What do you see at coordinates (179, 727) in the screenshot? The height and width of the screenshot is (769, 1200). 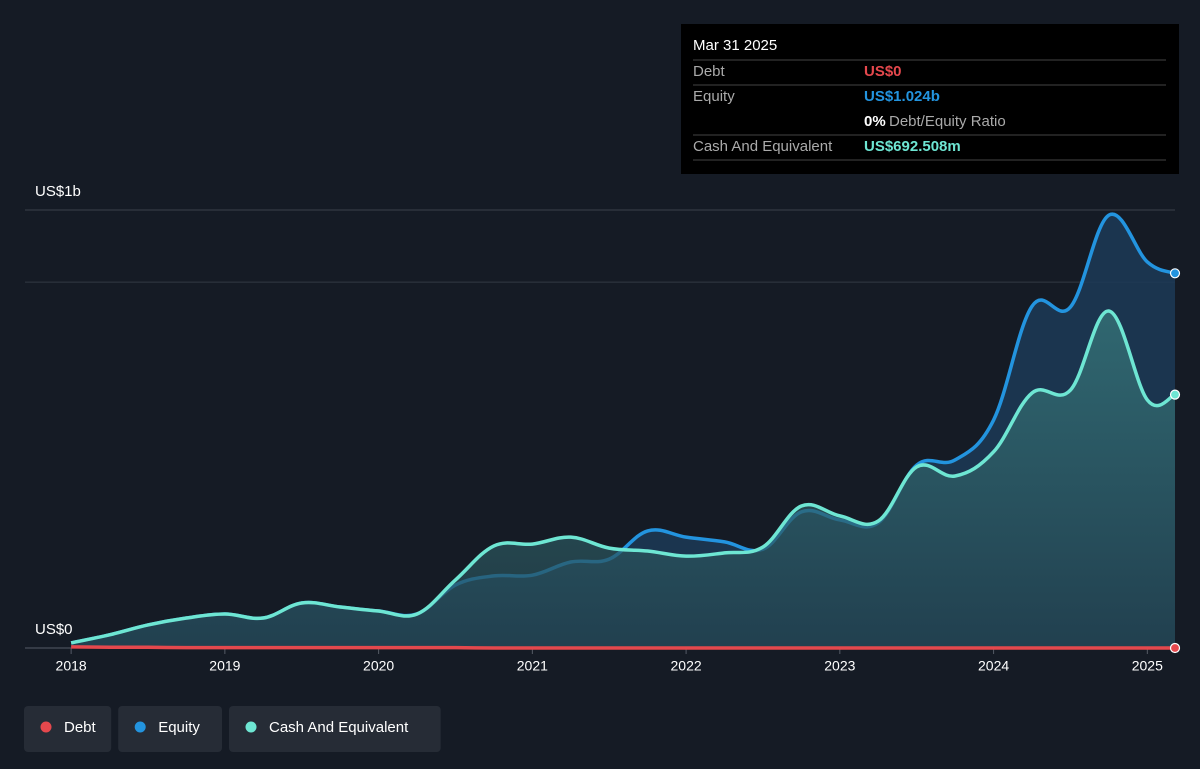 I see `legend-label: Equity` at bounding box center [179, 727].